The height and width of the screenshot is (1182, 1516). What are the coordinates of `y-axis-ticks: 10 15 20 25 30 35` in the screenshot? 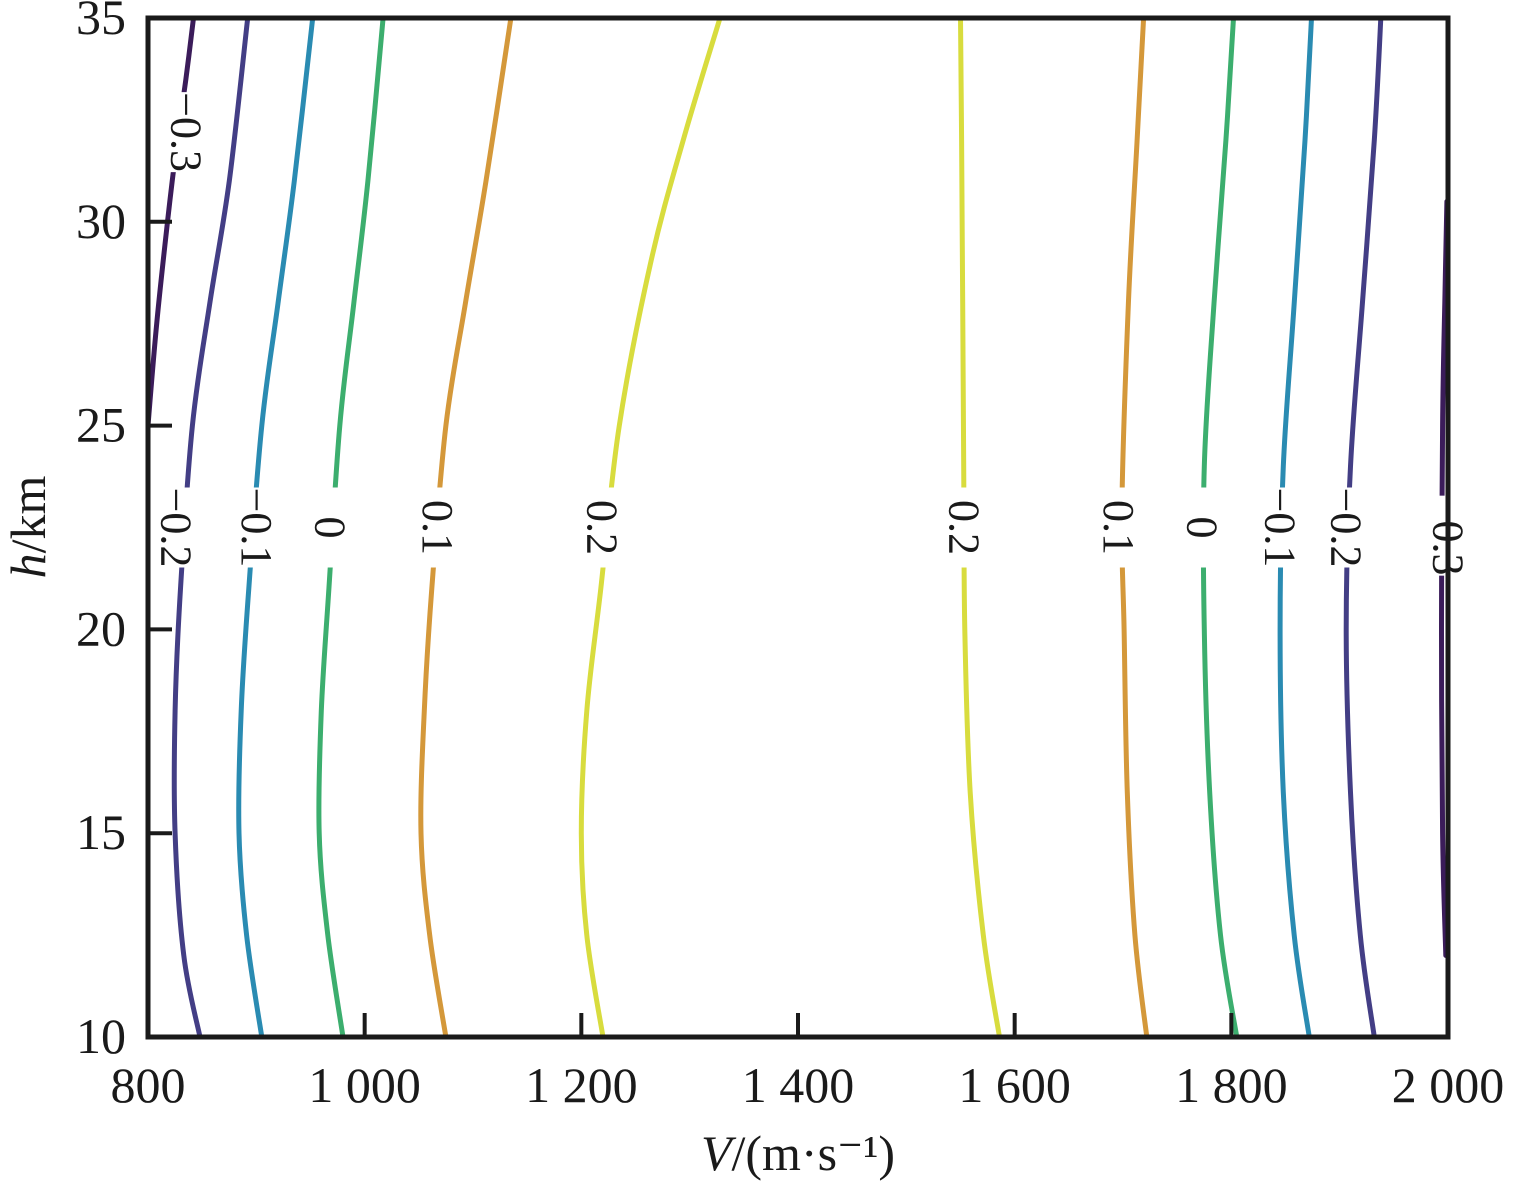 It's located at (124, 532).